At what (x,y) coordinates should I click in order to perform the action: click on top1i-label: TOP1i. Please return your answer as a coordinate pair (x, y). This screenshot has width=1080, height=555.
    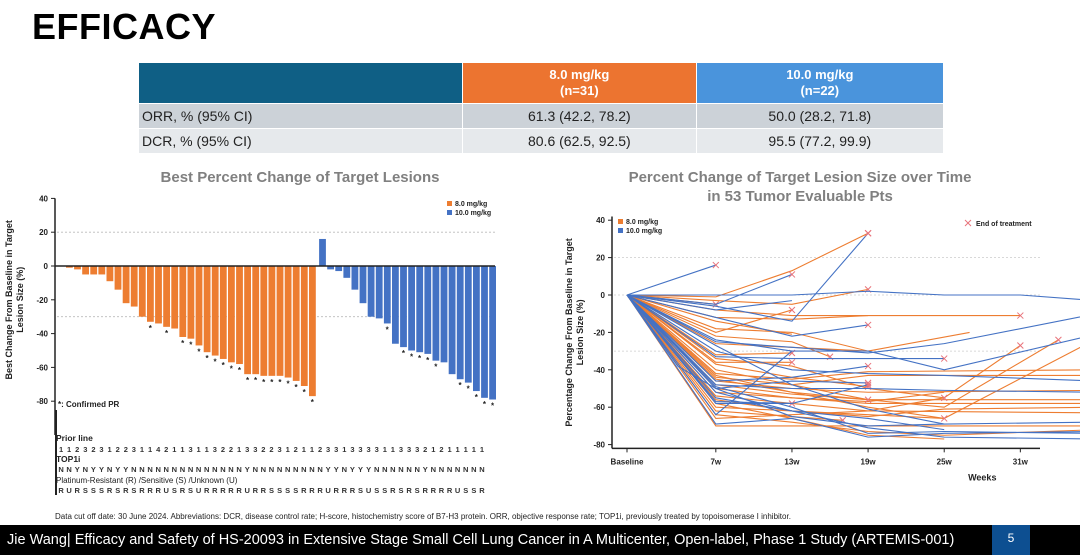
    Looking at the image, I should click on (68, 459).